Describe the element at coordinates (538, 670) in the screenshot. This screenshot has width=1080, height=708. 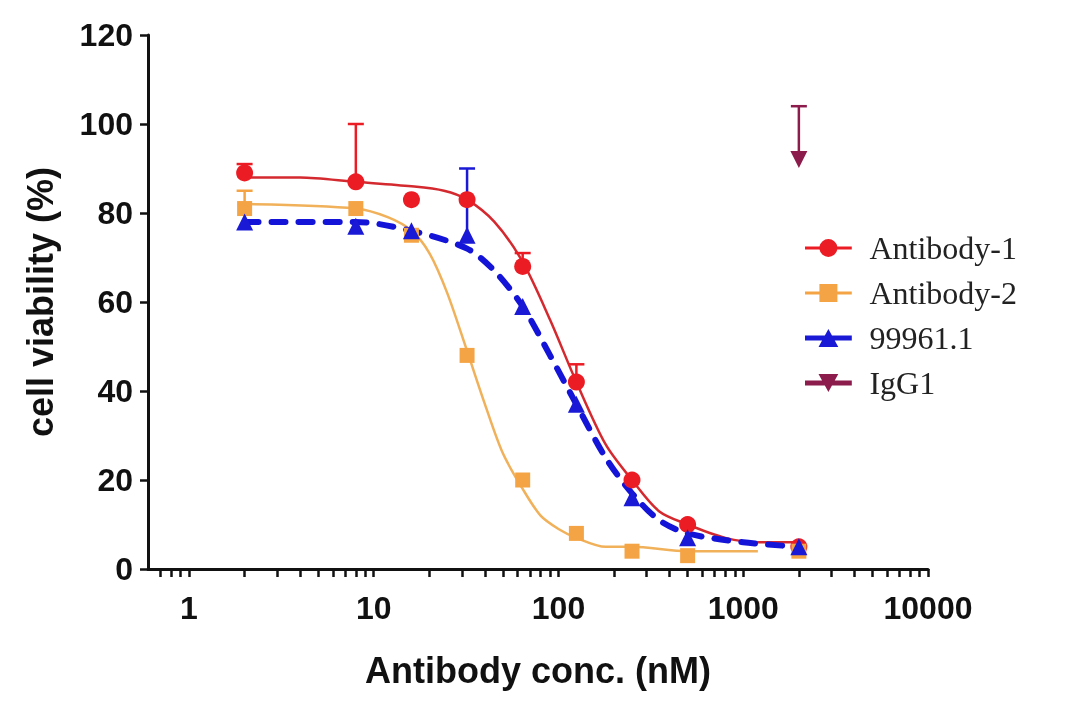
I see `x-axis-title: Antibody conc. (nM)` at that location.